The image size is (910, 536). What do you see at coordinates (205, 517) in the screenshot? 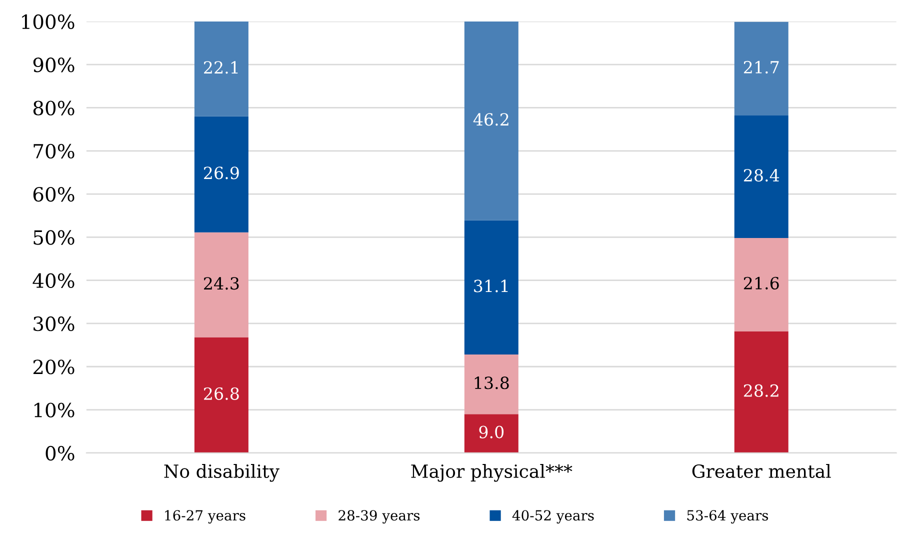
I see `legend-label: 16-27 years` at bounding box center [205, 517].